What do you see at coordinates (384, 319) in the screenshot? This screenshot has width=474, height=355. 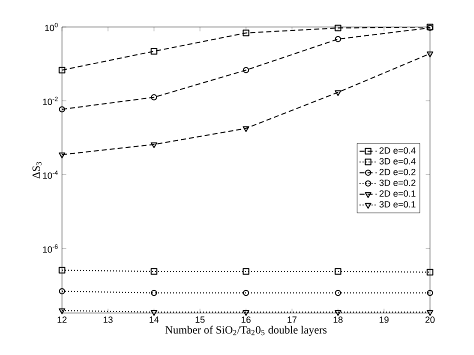 I see `x-tick-label: 19` at bounding box center [384, 319].